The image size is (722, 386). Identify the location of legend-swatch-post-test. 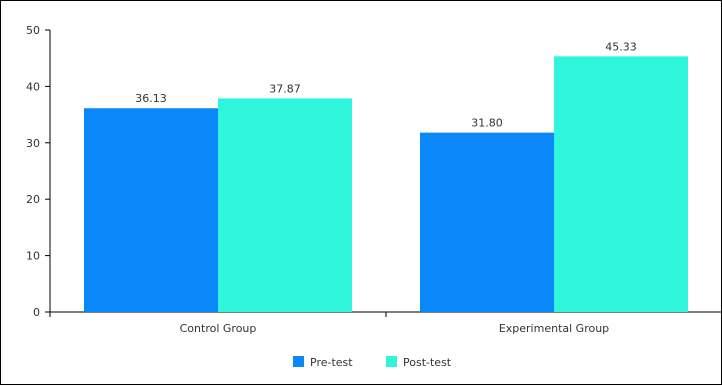
(391, 361).